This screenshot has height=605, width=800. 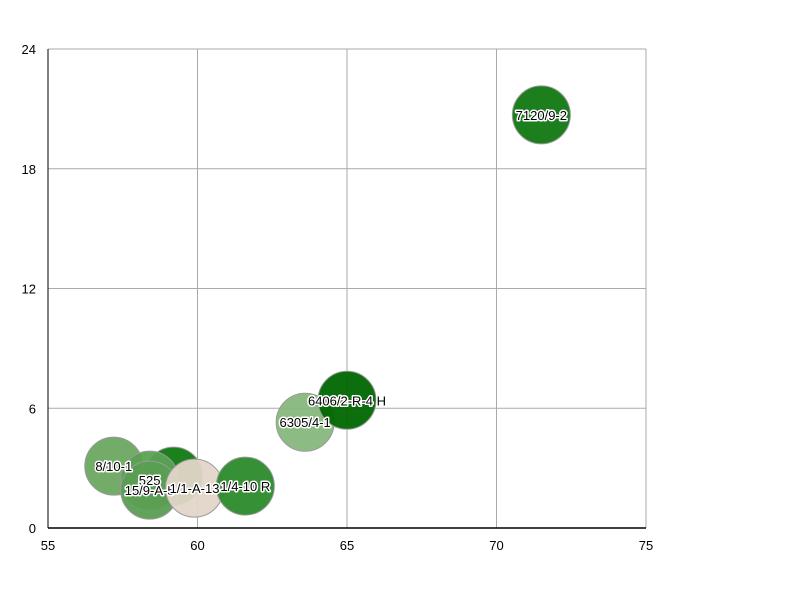 I want to click on bubble-label: 7120/9-2, so click(x=541, y=115).